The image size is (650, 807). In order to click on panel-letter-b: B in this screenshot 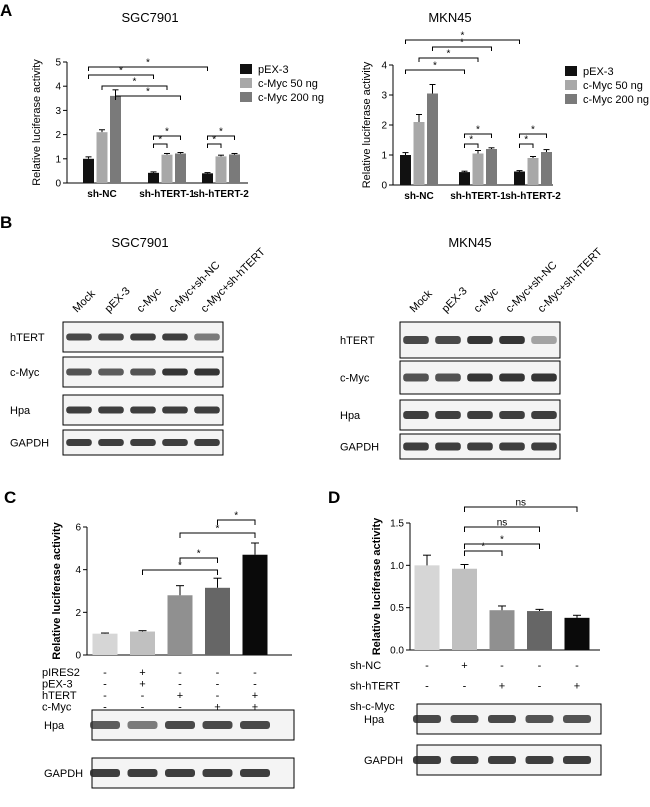, I will do `click(6, 222)`.